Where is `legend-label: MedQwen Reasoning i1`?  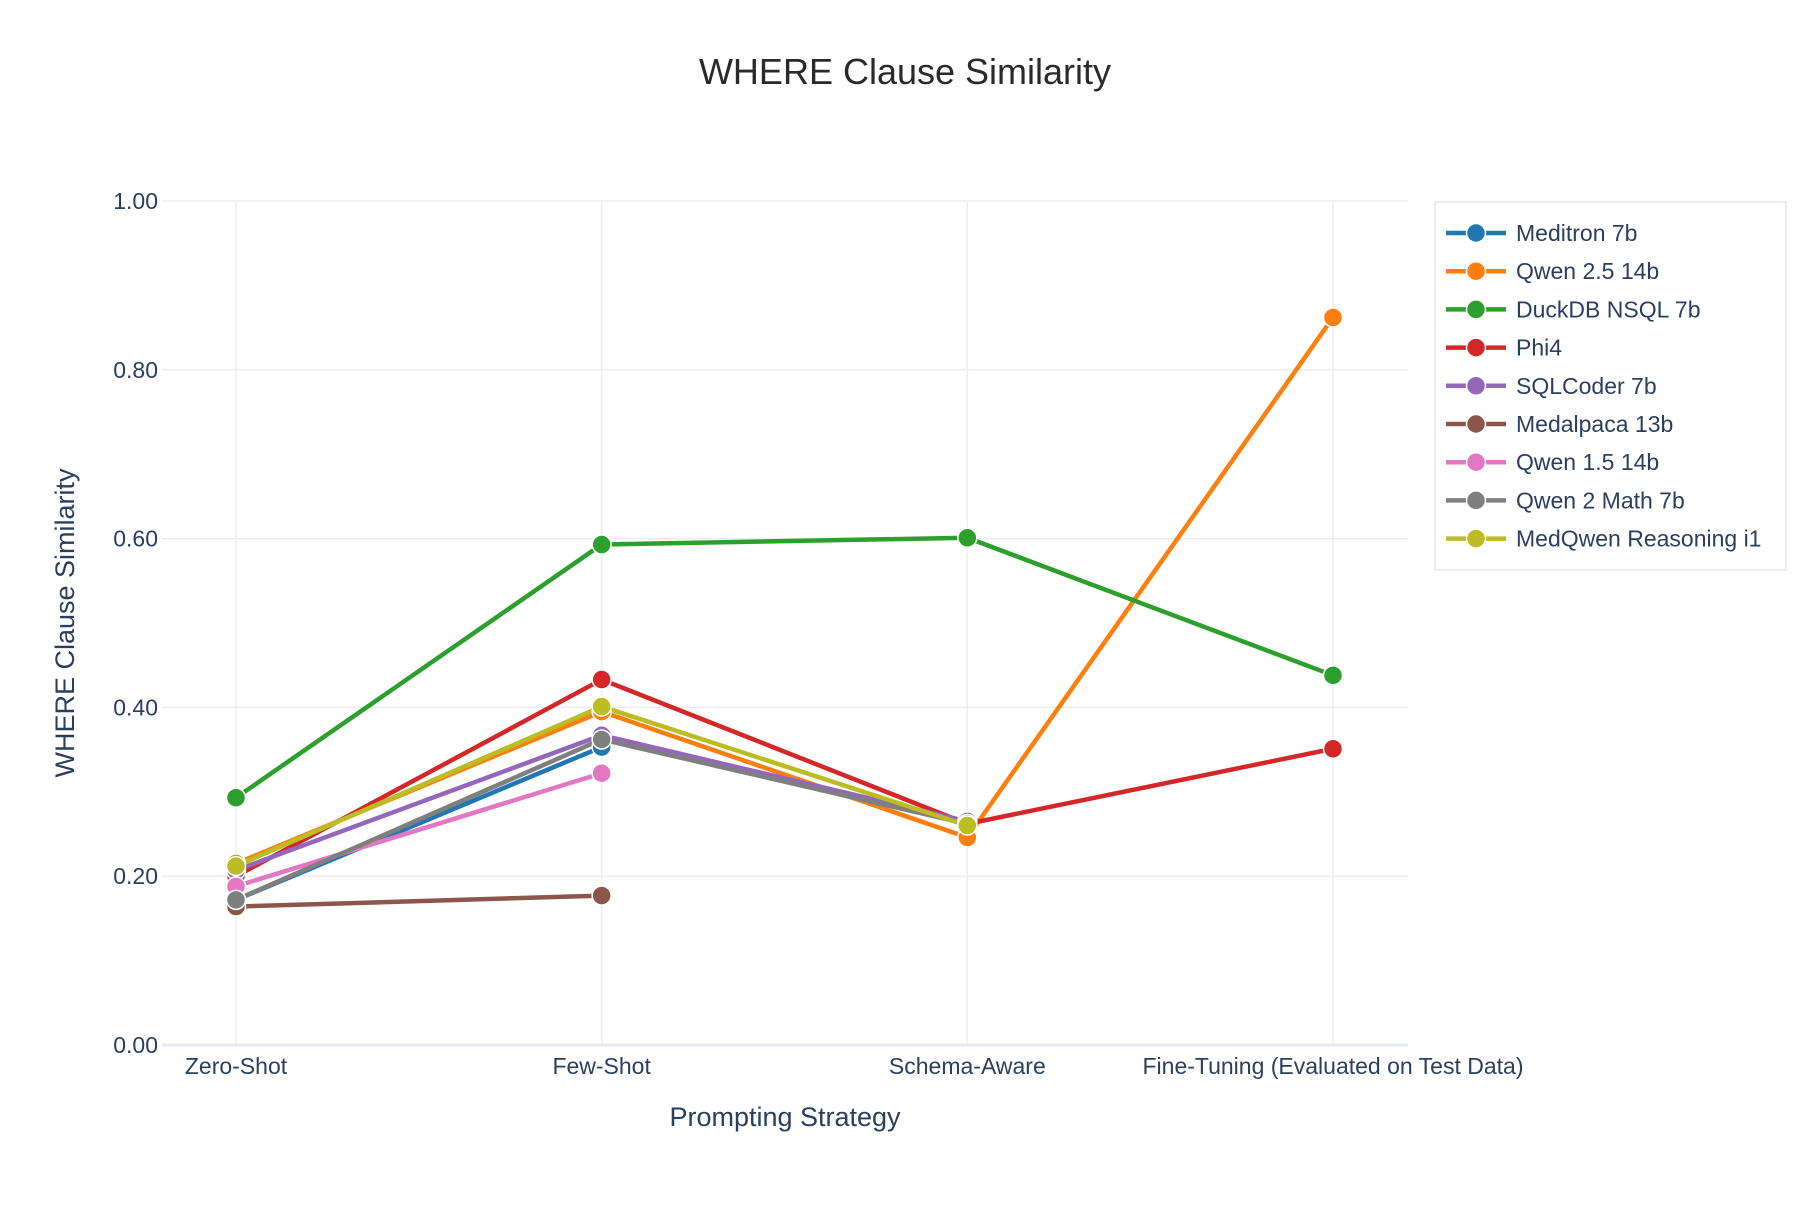
legend-label: MedQwen Reasoning i1 is located at coordinates (1638, 539).